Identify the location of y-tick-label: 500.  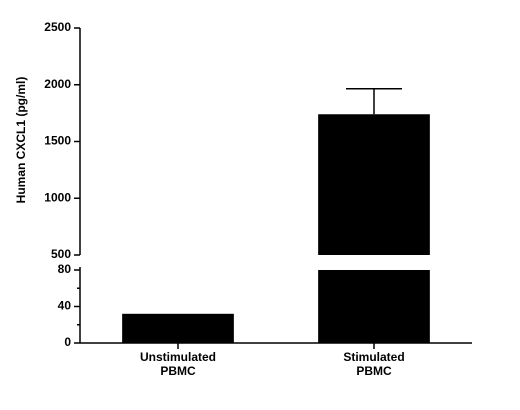
(61, 254).